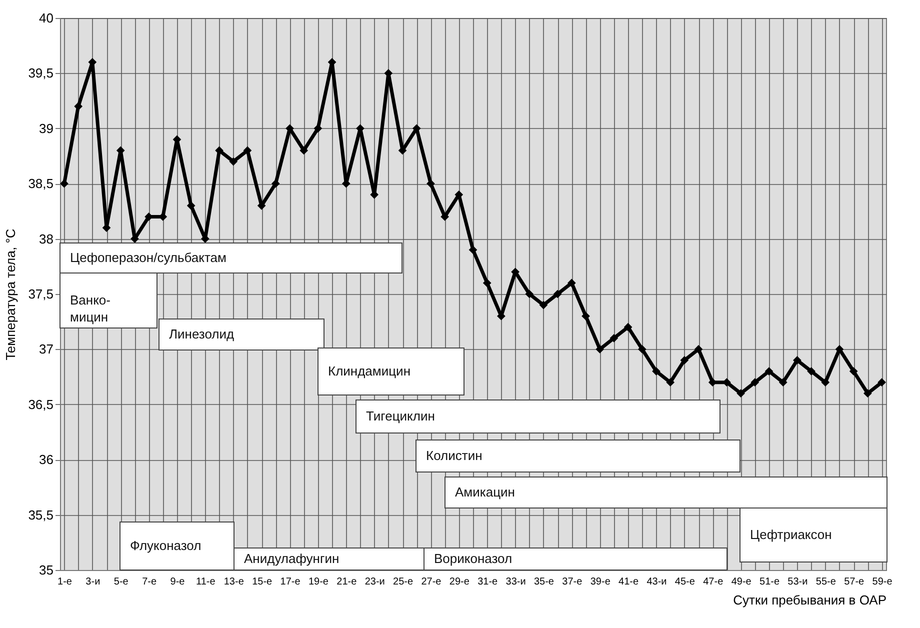 The width and height of the screenshot is (920, 628). I want to click on x-tick-label: 37-е, so click(572, 582).